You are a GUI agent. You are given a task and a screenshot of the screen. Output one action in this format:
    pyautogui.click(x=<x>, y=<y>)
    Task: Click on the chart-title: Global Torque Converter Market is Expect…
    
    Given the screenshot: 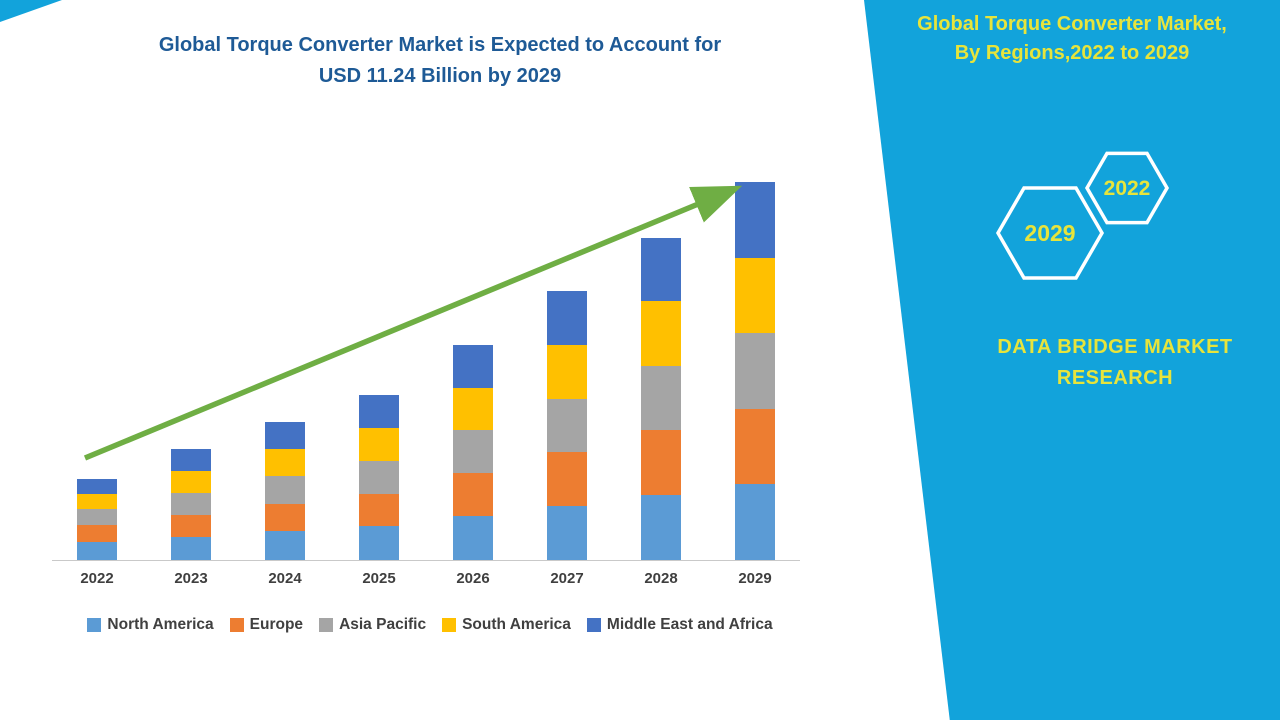 What is the action you would take?
    pyautogui.click(x=440, y=61)
    